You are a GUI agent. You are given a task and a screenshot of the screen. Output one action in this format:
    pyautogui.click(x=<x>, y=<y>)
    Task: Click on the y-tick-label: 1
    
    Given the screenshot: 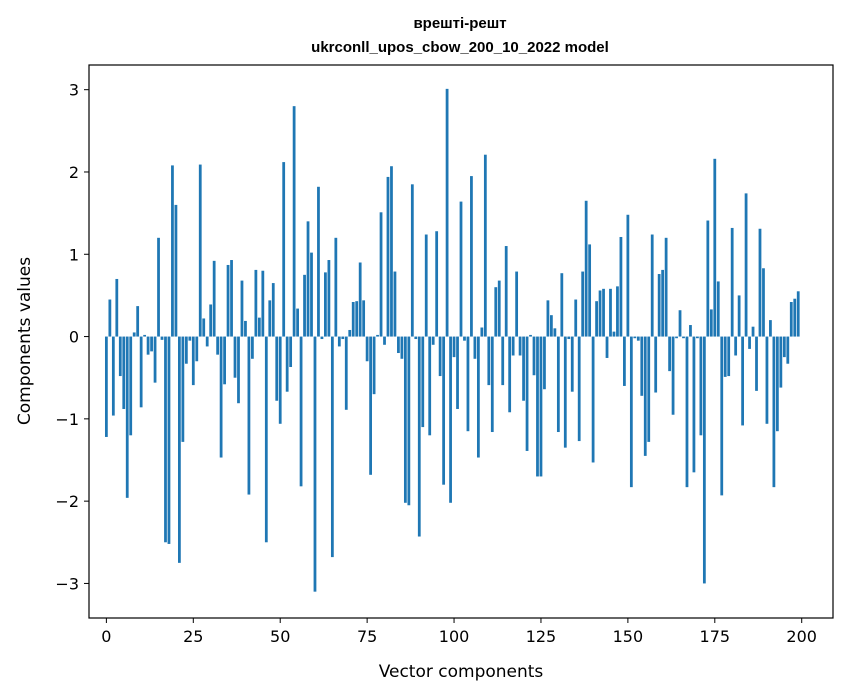 What is the action you would take?
    pyautogui.click(x=74, y=254)
    